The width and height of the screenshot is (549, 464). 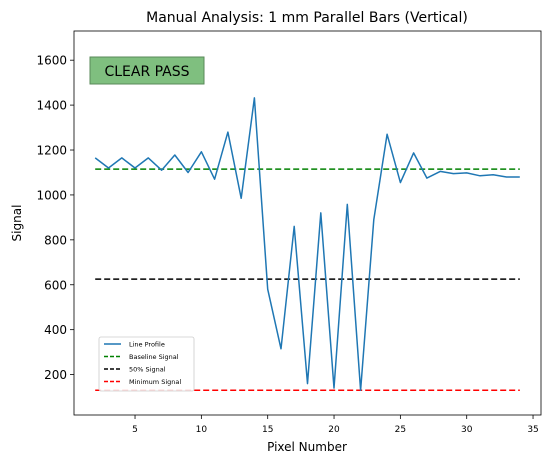 I want to click on x-axis: 5 10 15 20 25 30 35, so click(x=335, y=425).